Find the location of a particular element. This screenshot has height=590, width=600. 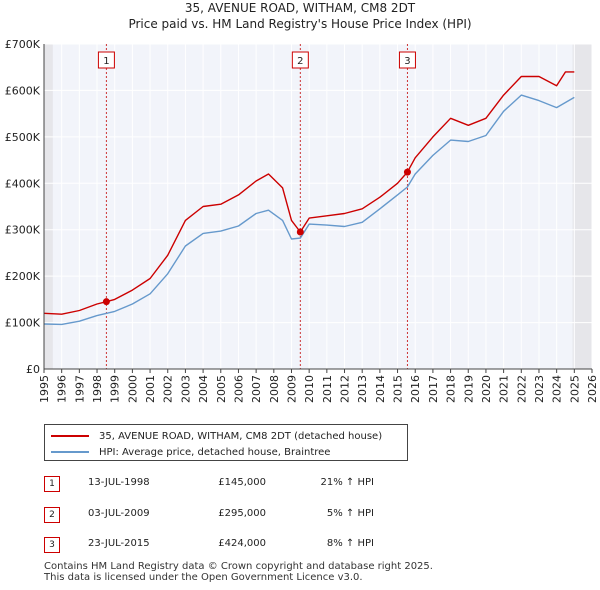

marker-label: 3 is located at coordinates (407, 61).